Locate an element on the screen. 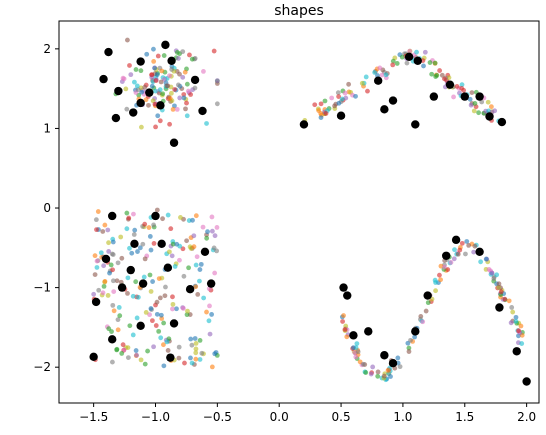 The width and height of the screenshot is (546, 435). y-axis: −2 −1 0 1 2 is located at coordinates (46, 208).